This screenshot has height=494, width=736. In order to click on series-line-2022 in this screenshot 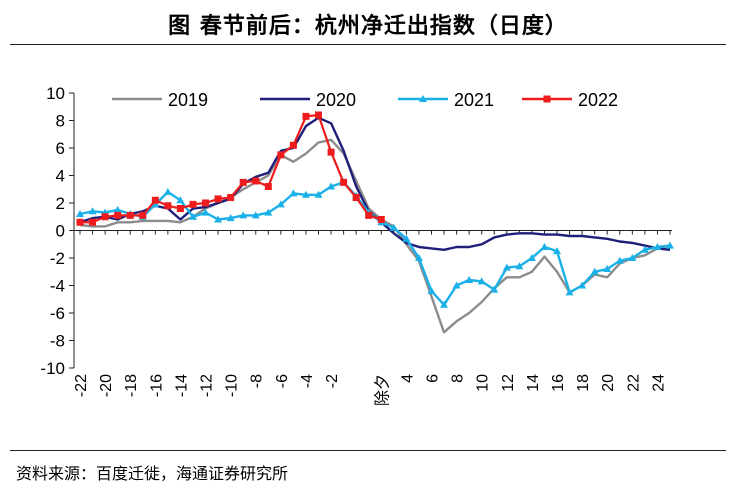, I will do `click(231, 168)`.